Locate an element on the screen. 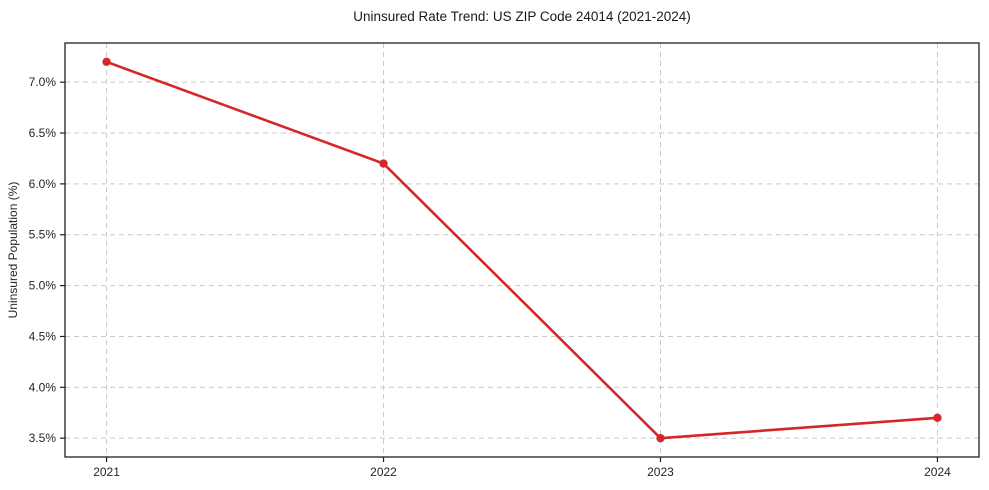 The height and width of the screenshot is (490, 989). y-tick-label: 6.0% is located at coordinates (43, 184).